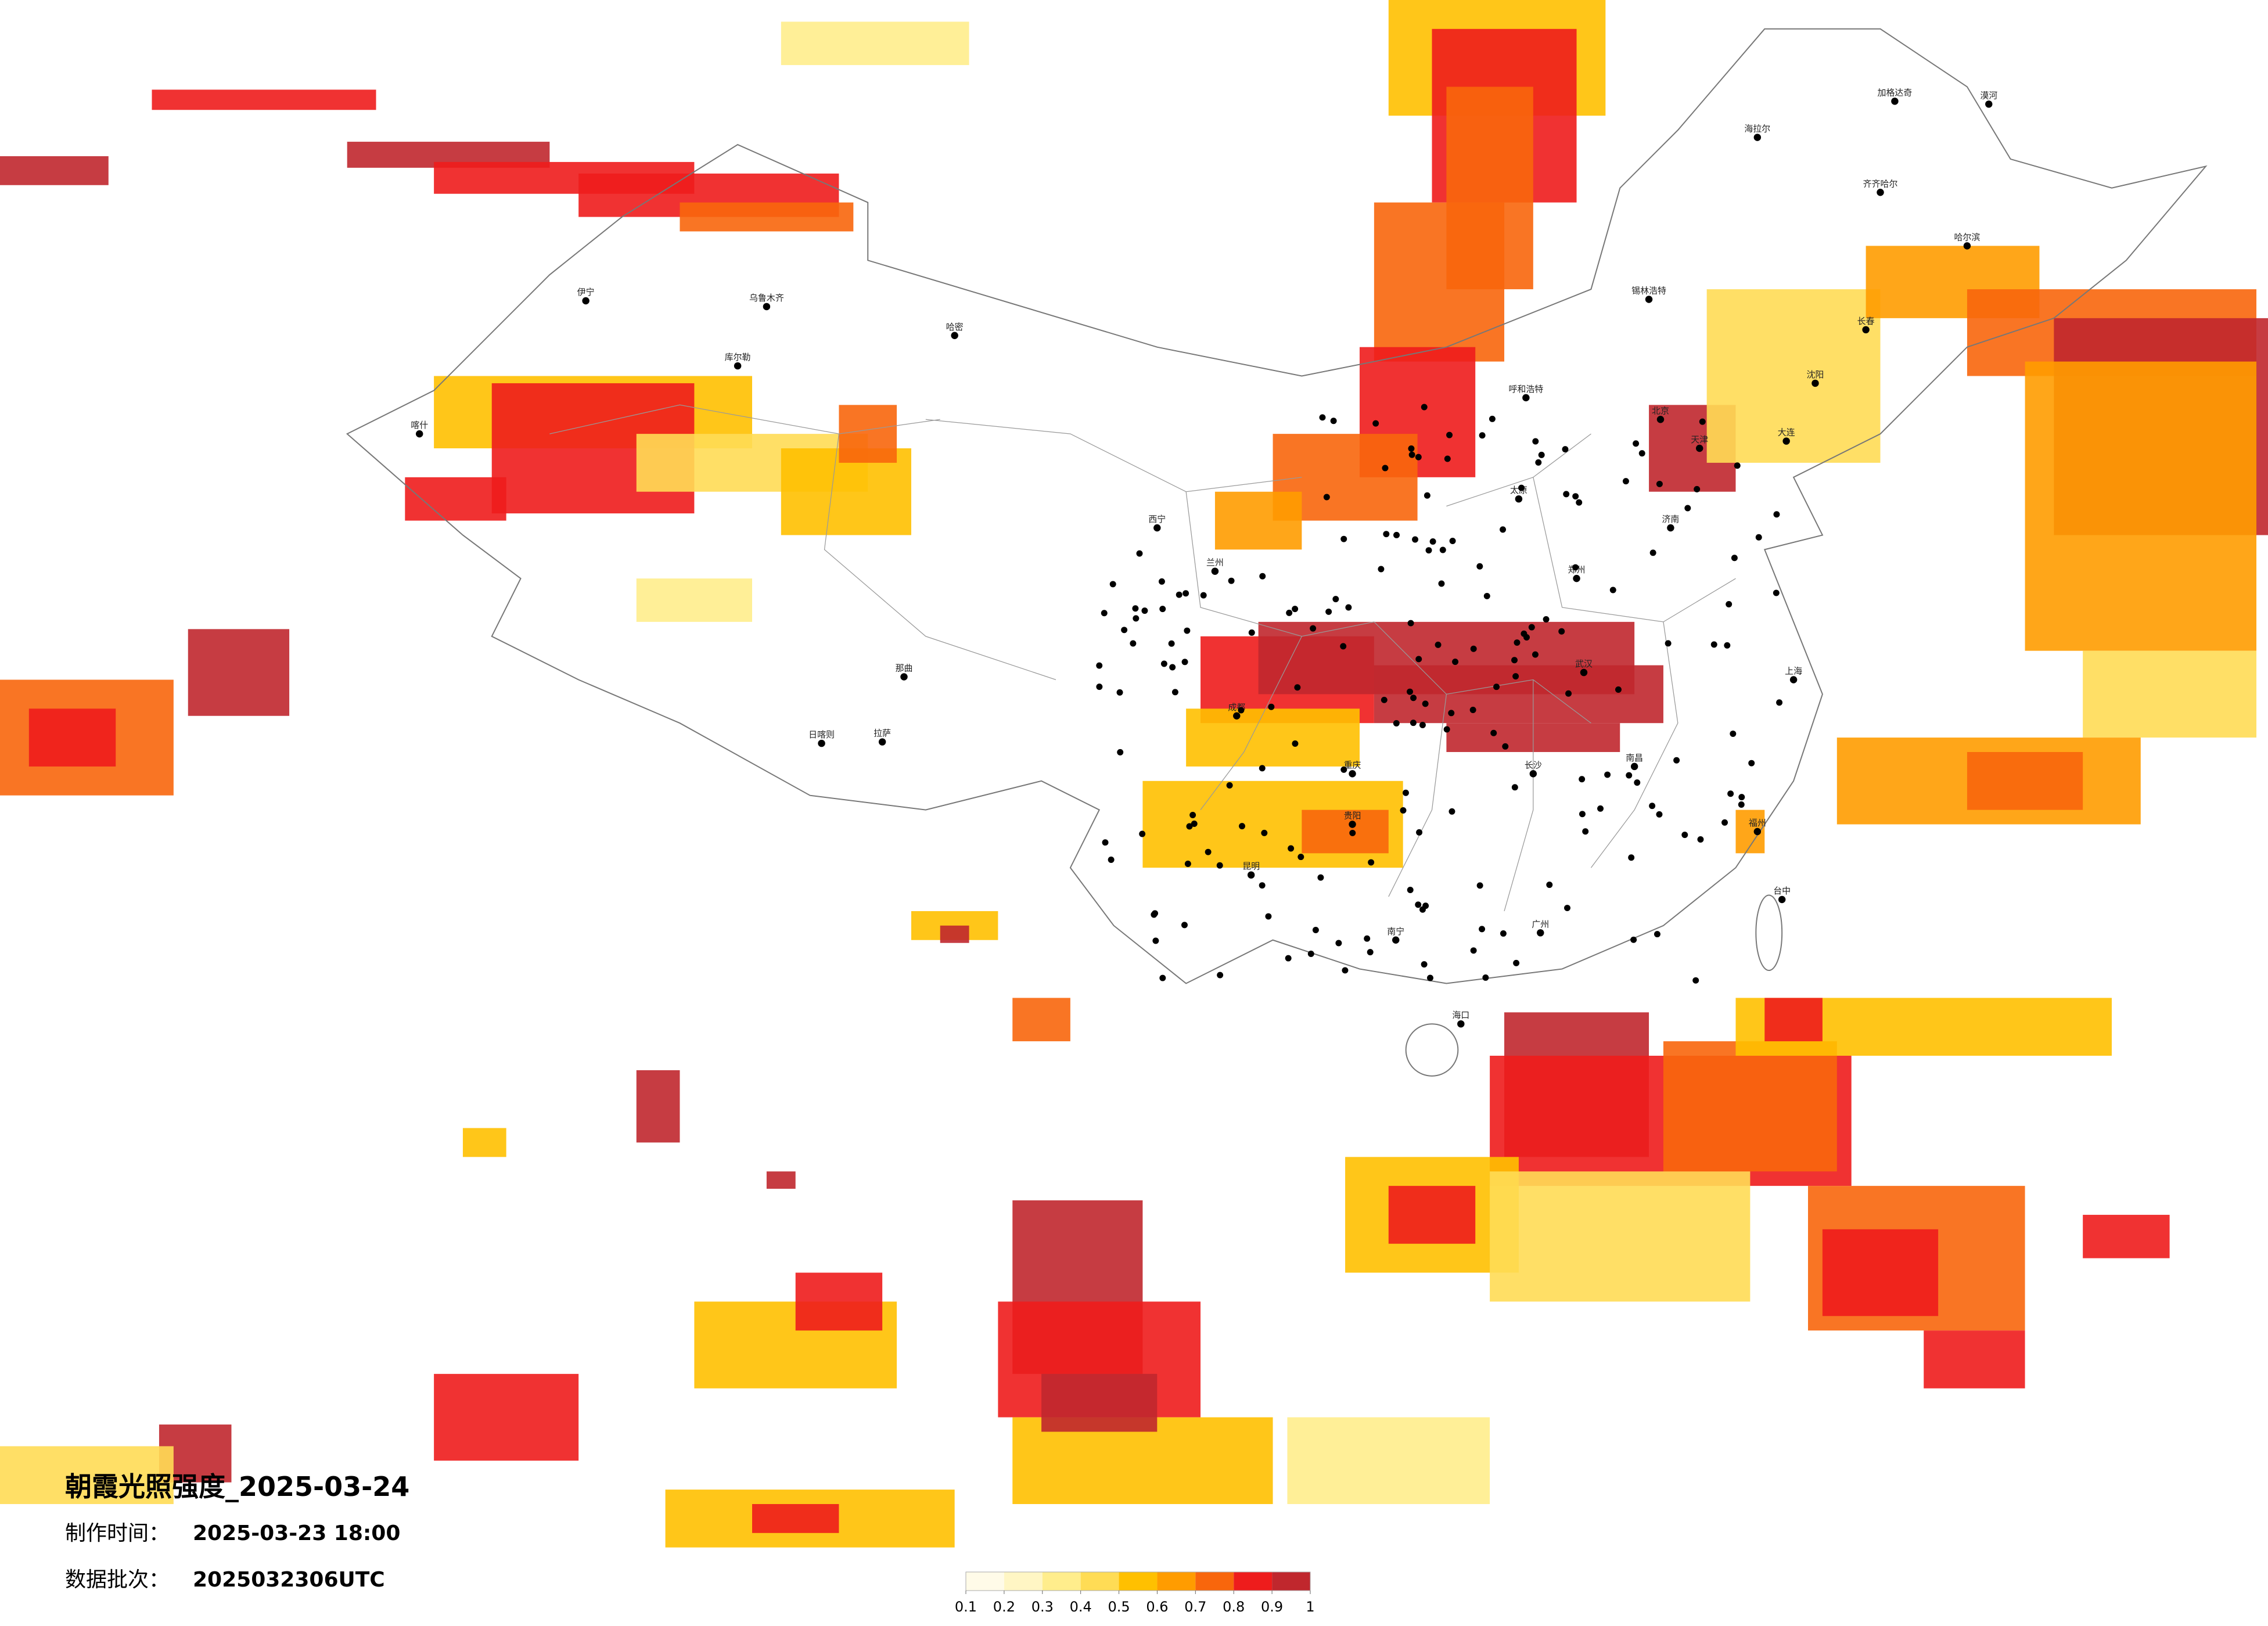 This screenshot has height=1626, width=2268. Describe the element at coordinates (1234, 1607) in the screenshot. I see `legend-tick-label: 0.8` at that location.